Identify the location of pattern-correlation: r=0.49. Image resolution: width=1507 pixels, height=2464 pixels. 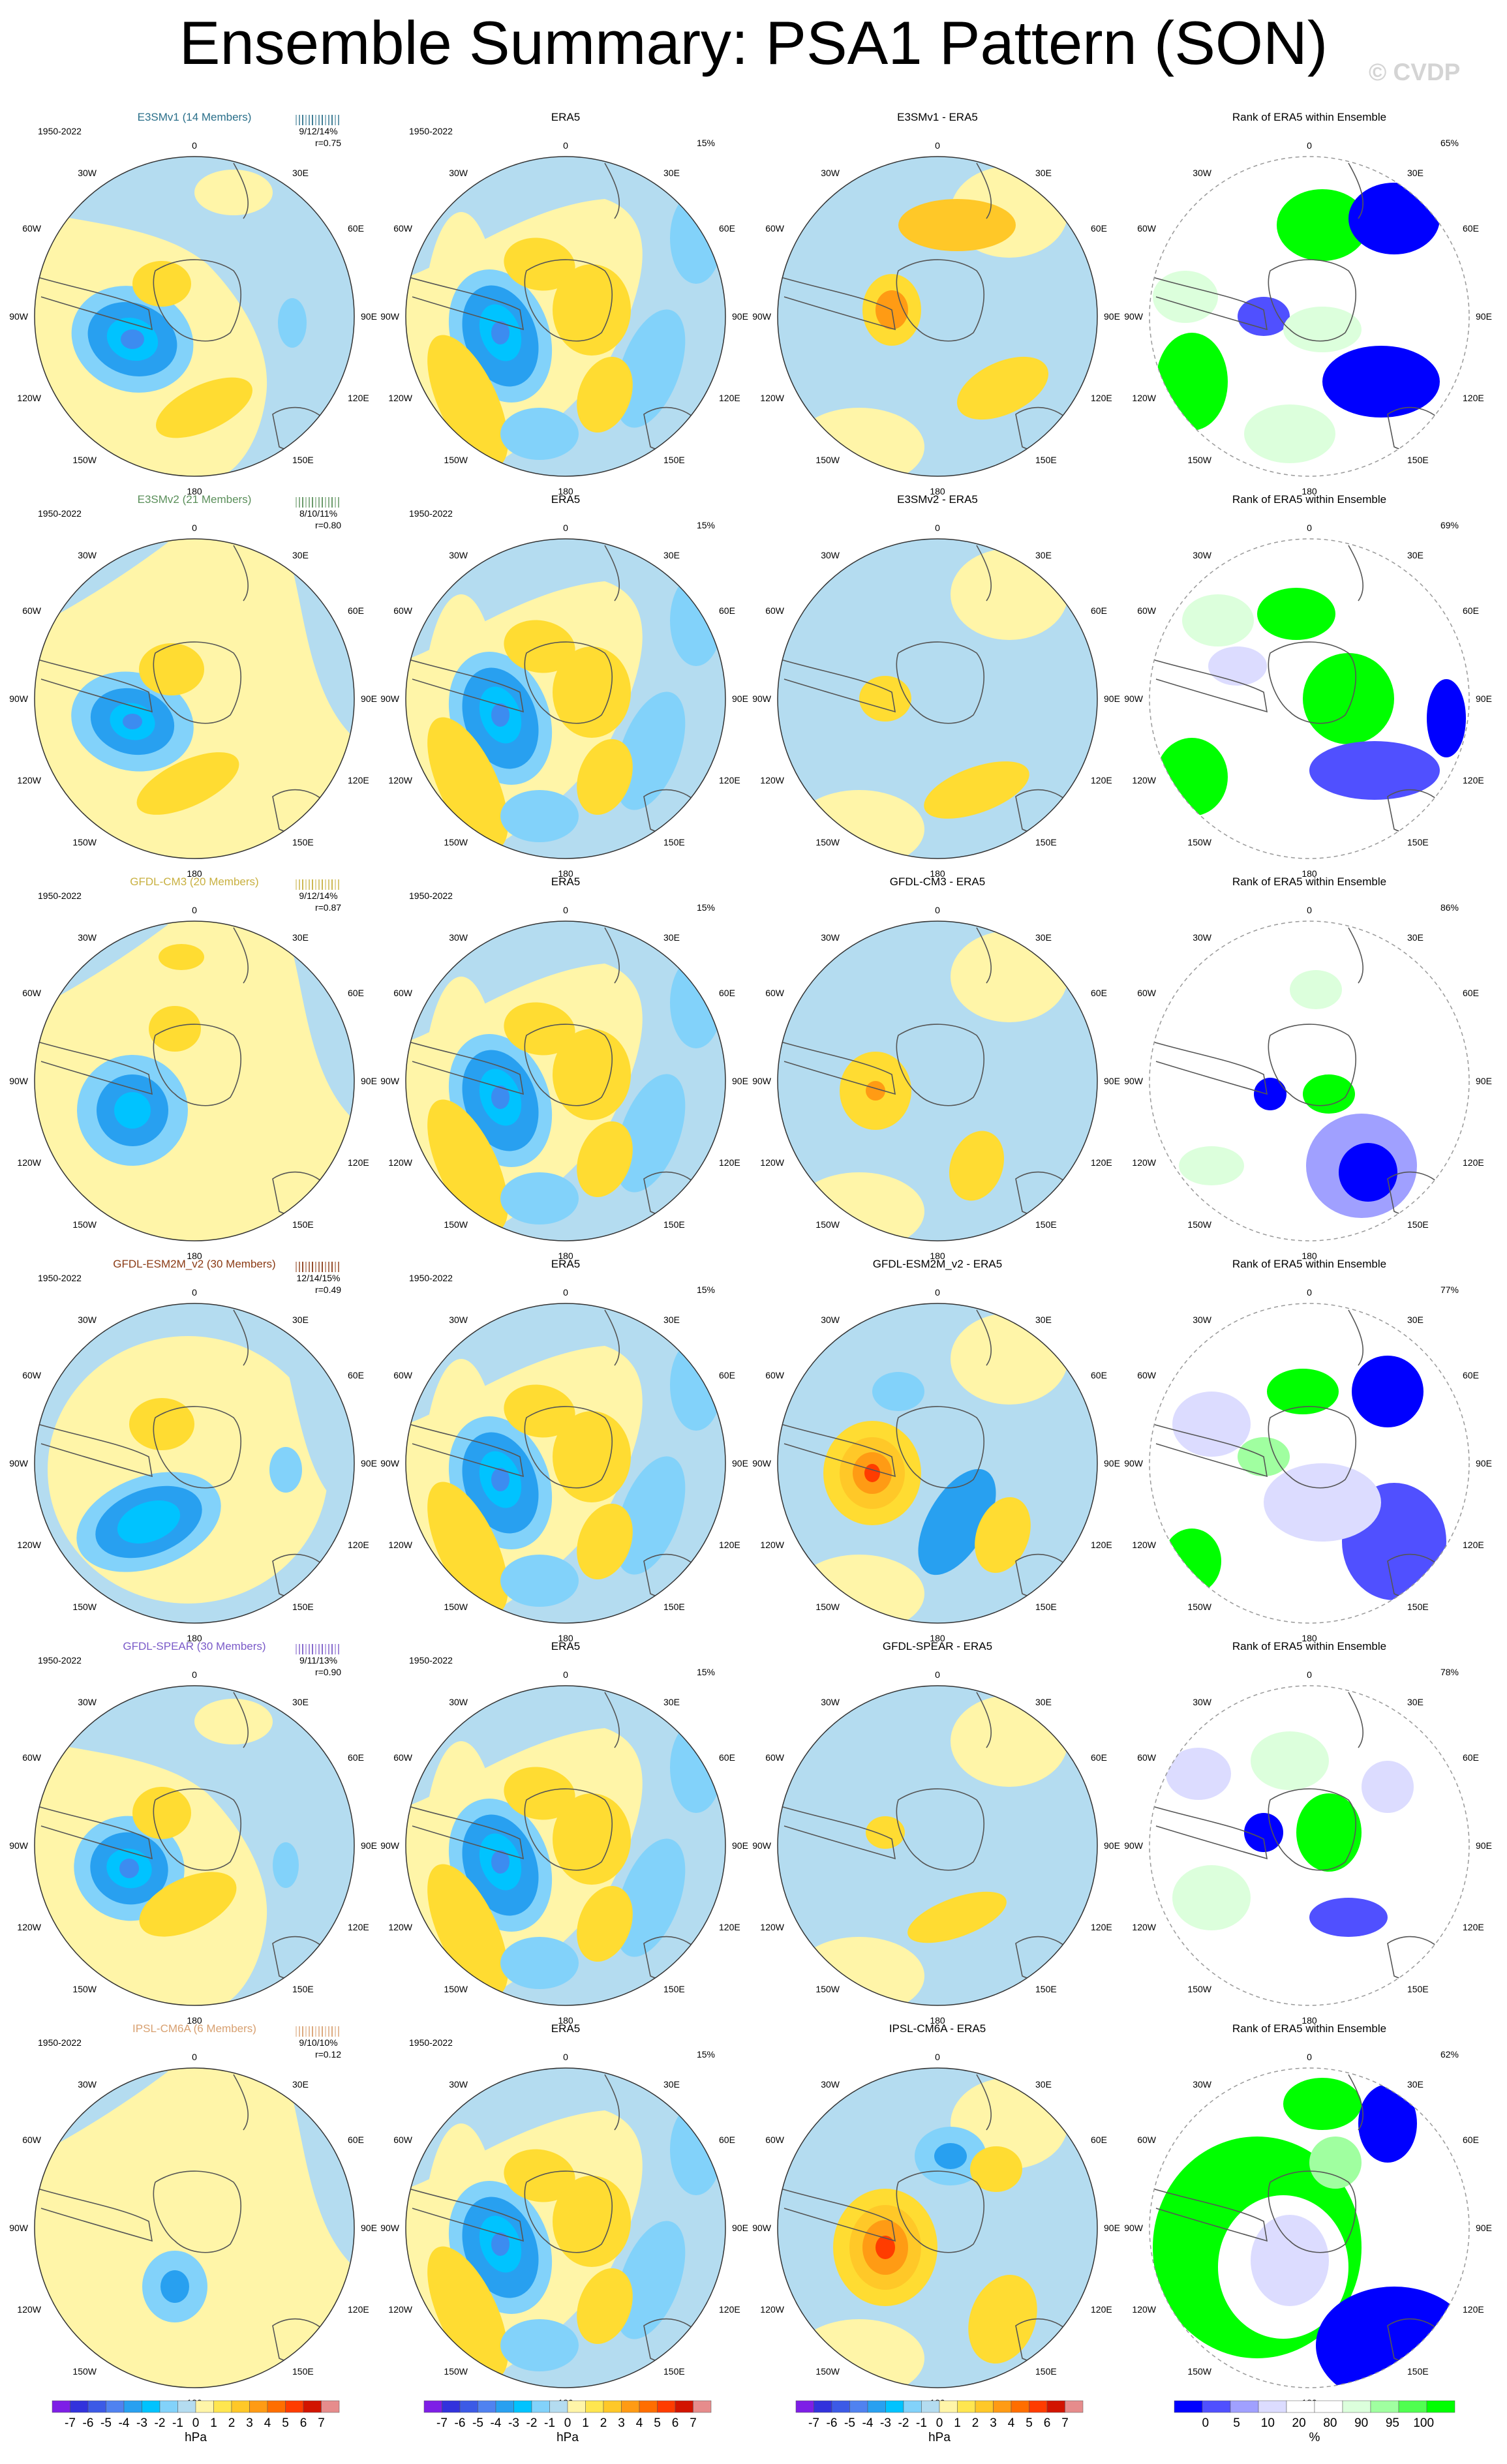
(328, 1290).